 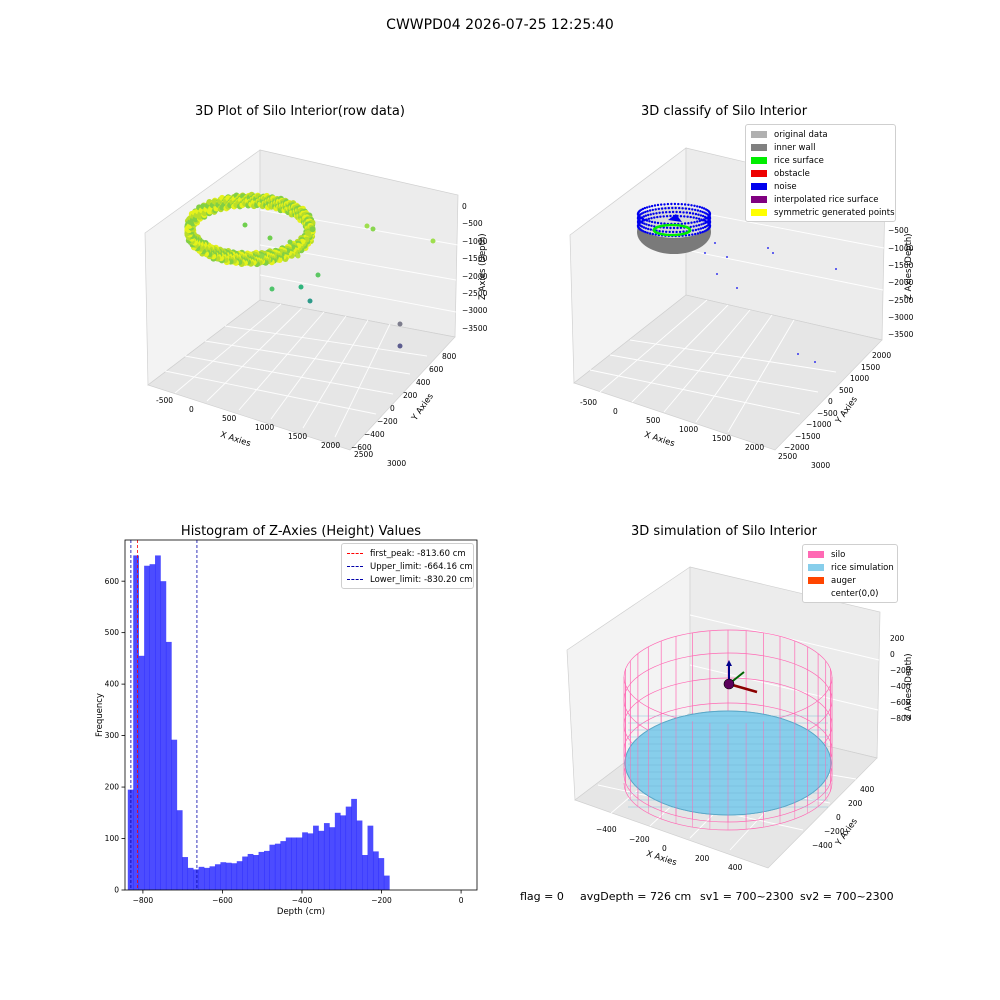 I want to click on z-tick-label: −200, so click(x=900, y=670).